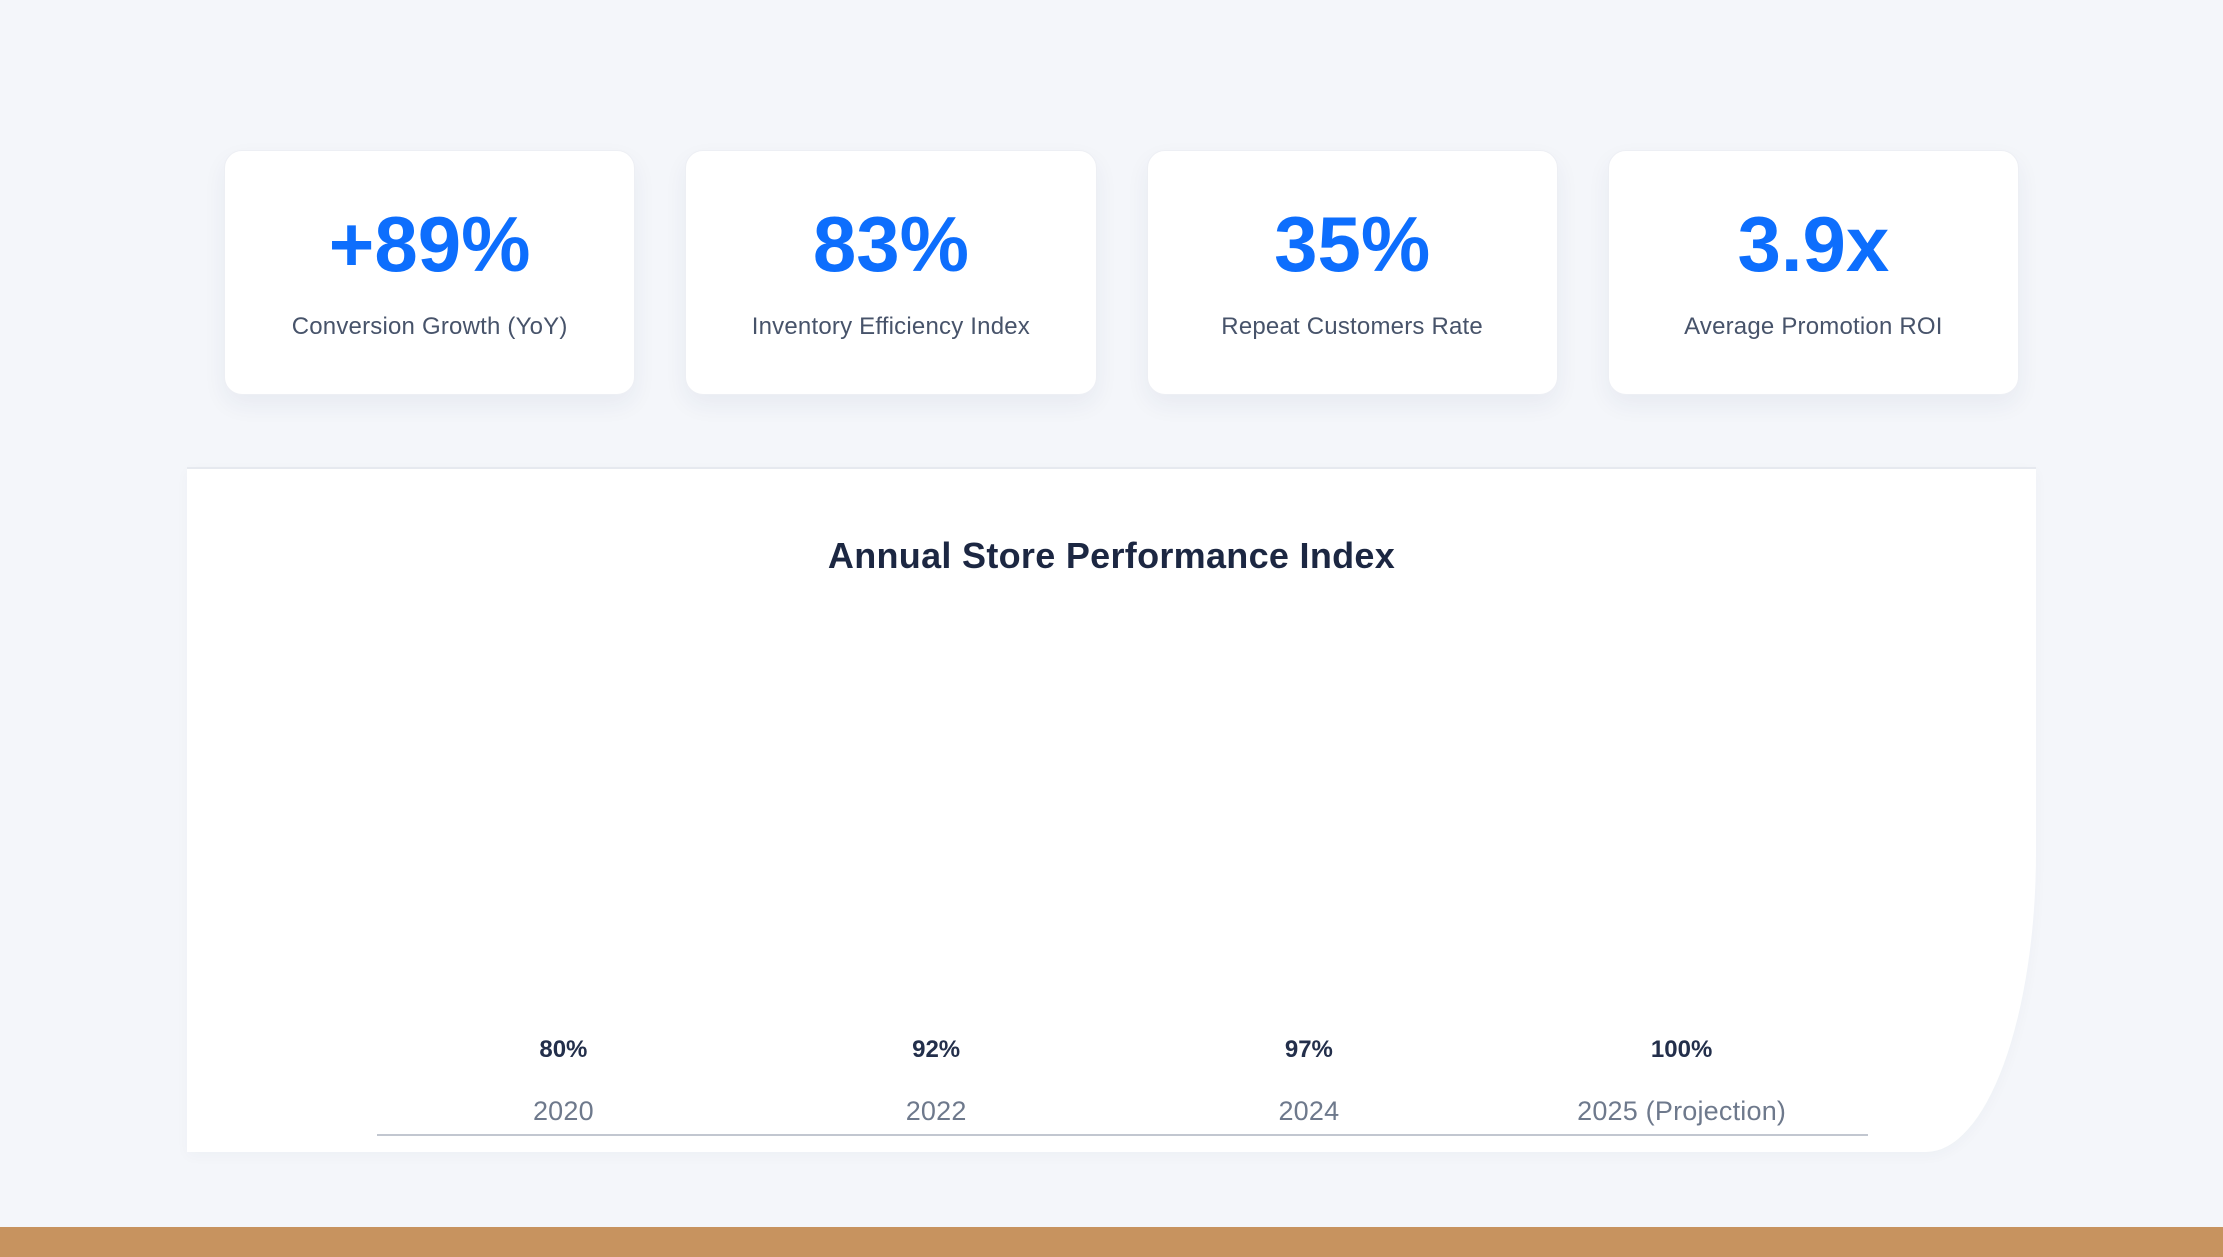 This screenshot has width=2223, height=1257. Describe the element at coordinates (1308, 1049) in the screenshot. I see `value-label: 97%` at that location.